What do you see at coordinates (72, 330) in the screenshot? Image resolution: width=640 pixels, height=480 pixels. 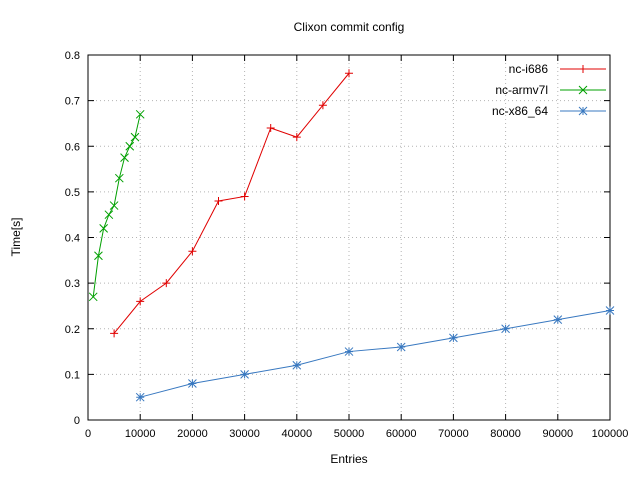 I see `y-tick-label: 0.2` at bounding box center [72, 330].